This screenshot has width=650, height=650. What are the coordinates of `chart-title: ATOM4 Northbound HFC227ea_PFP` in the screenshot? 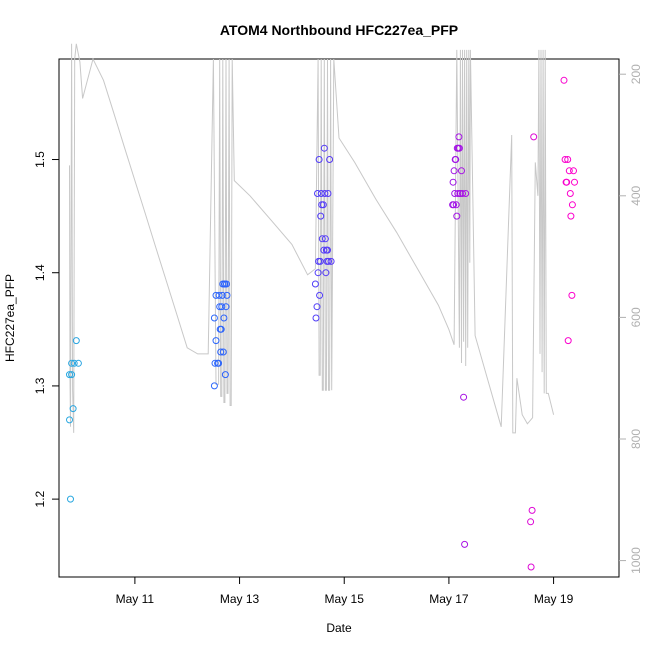 It's located at (339, 30).